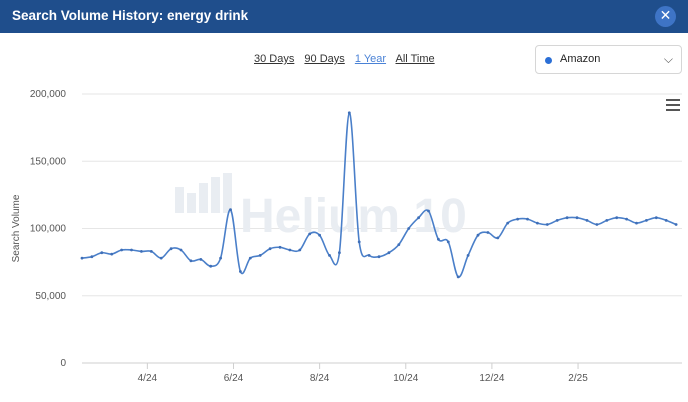 The width and height of the screenshot is (688, 402). Describe the element at coordinates (16, 228) in the screenshot. I see `y-axis-label: Search Volume` at that location.